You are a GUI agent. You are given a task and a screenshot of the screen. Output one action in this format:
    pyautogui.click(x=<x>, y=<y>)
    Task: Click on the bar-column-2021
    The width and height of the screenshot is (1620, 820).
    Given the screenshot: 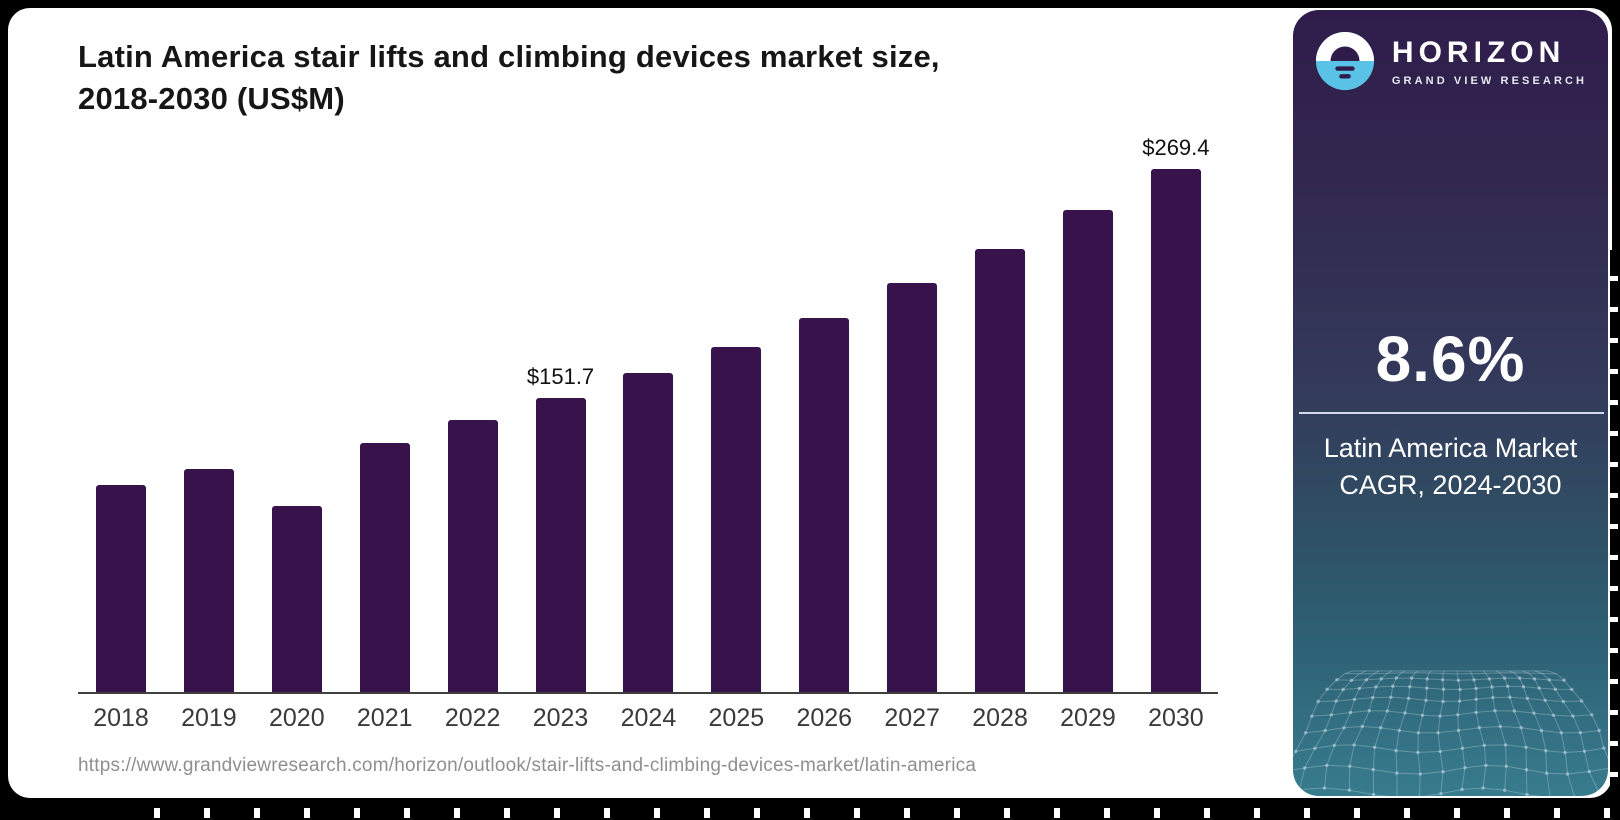 What is the action you would take?
    pyautogui.click(x=384, y=420)
    